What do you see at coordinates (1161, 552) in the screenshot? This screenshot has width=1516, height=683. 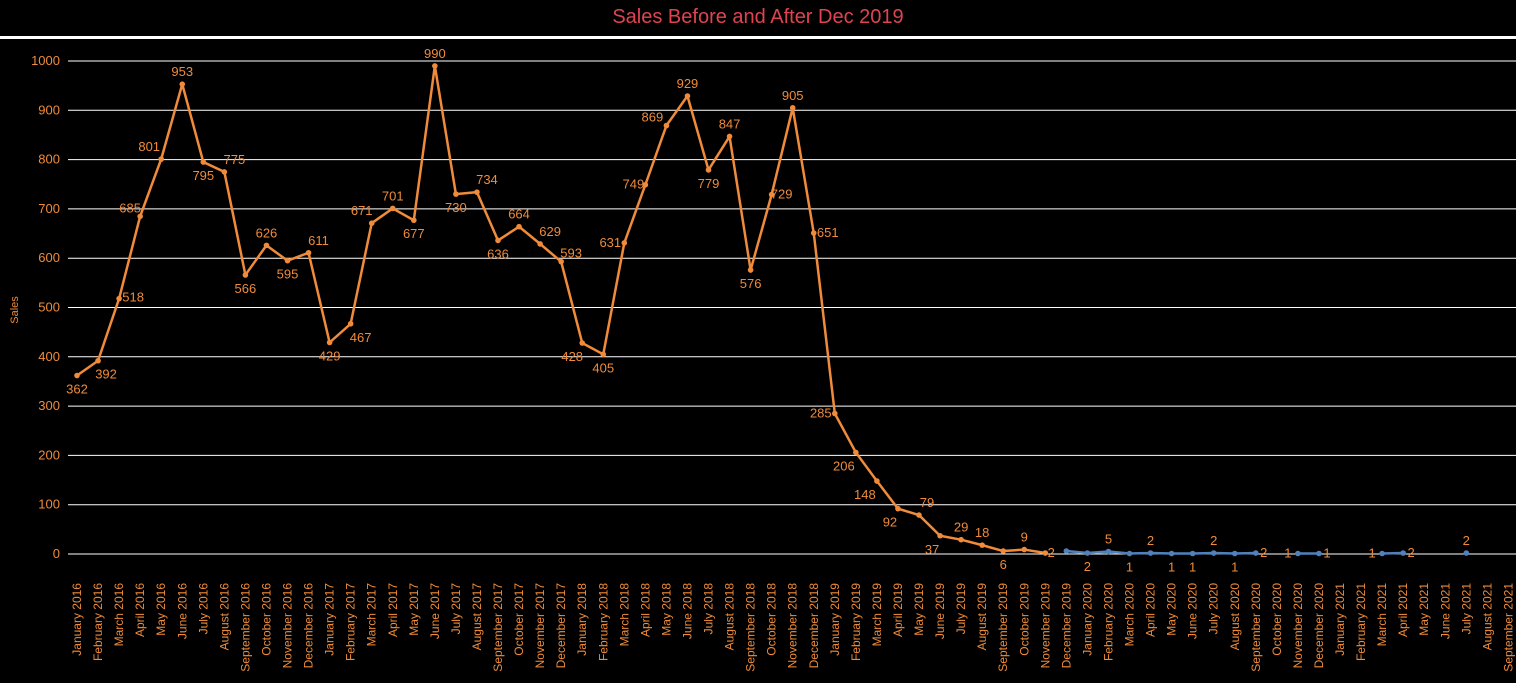 I see `series-line` at bounding box center [1161, 552].